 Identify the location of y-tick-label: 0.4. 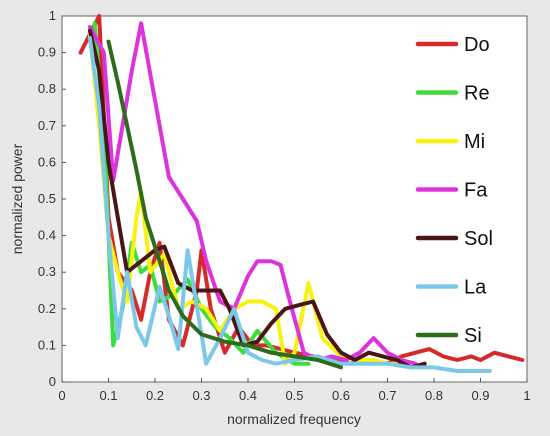
(47, 235).